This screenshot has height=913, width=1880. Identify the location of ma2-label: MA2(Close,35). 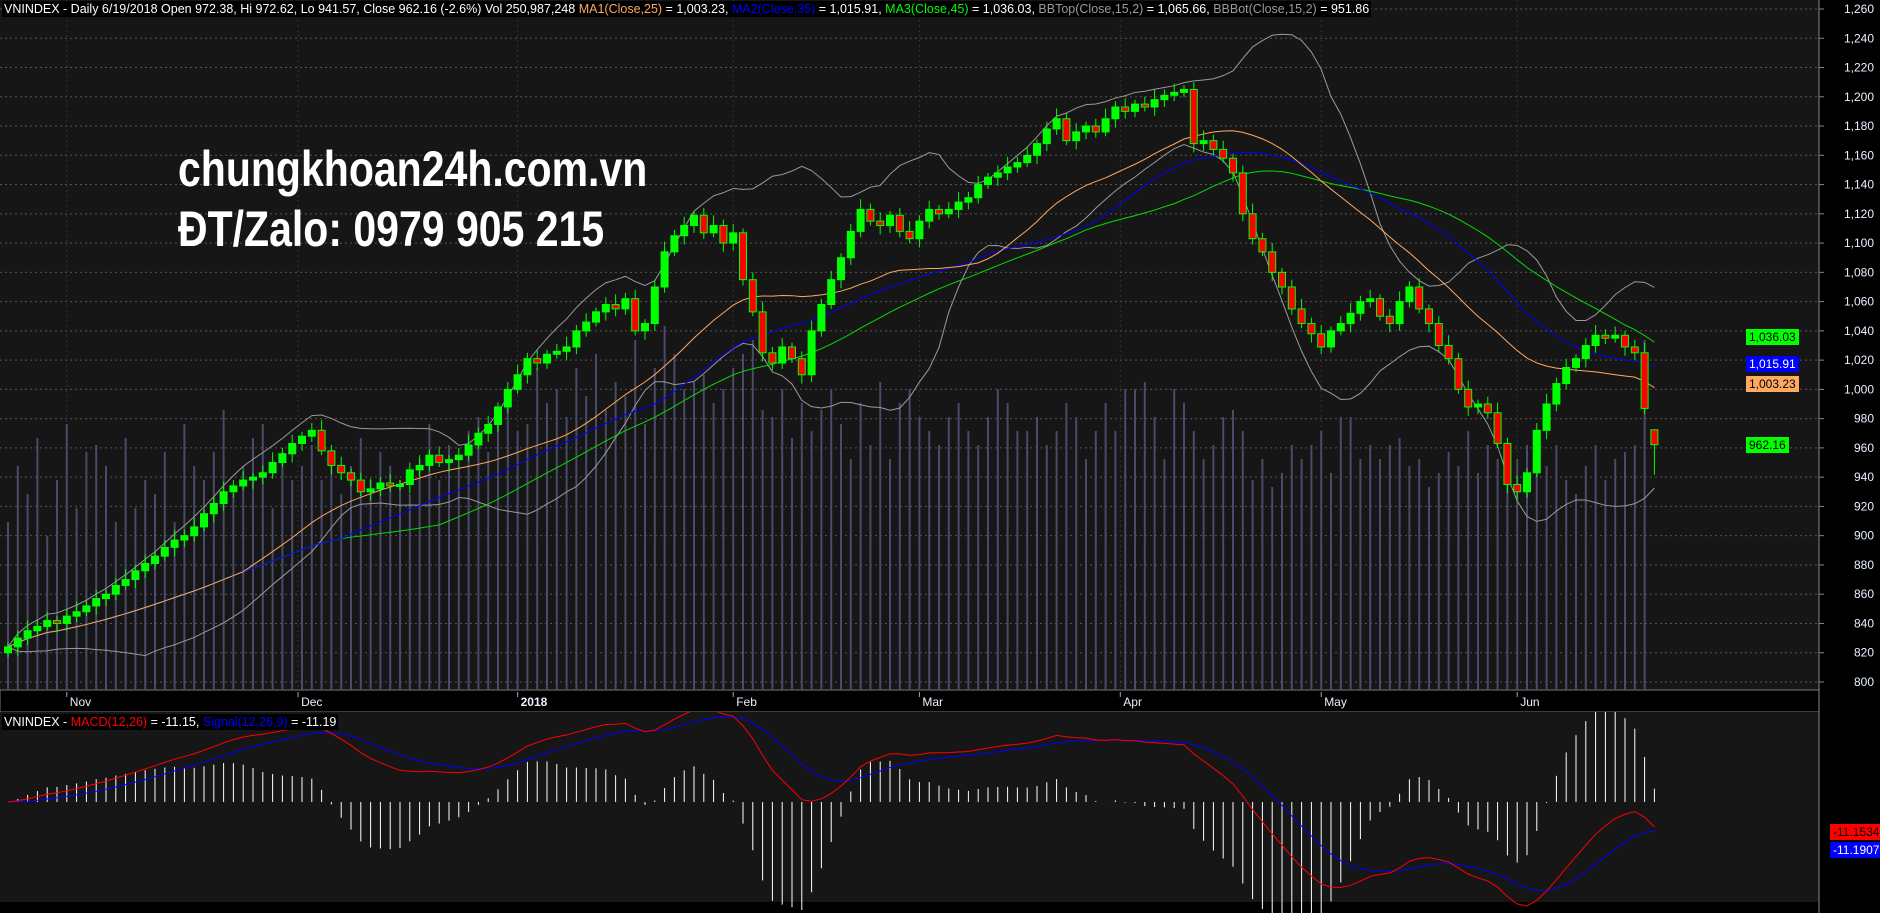
(773, 9).